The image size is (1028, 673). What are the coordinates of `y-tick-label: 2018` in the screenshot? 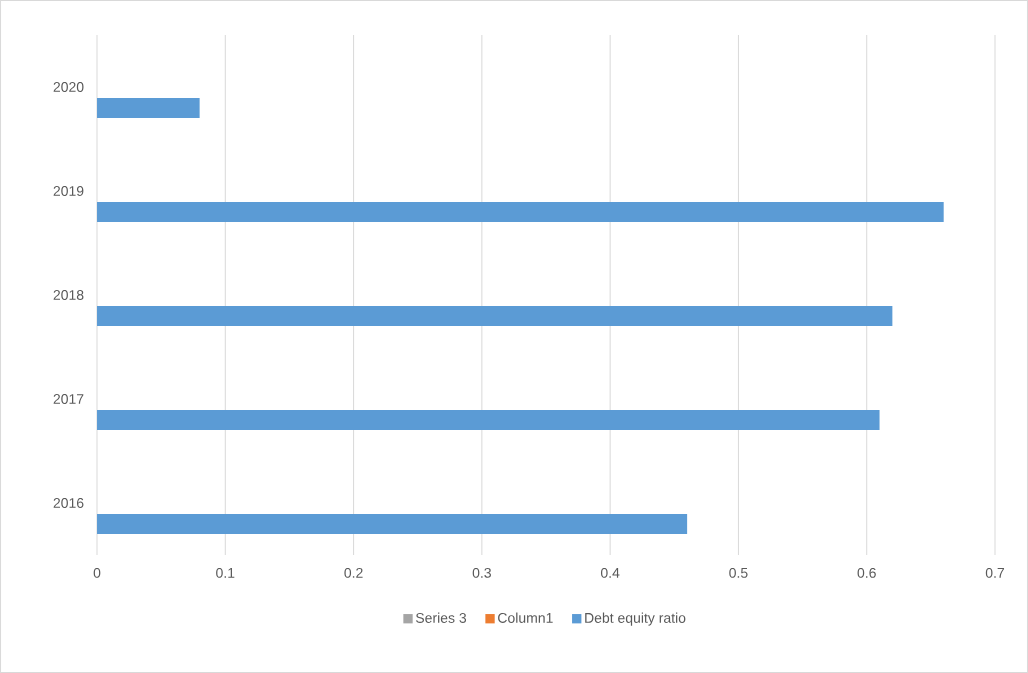 It's located at (68, 295).